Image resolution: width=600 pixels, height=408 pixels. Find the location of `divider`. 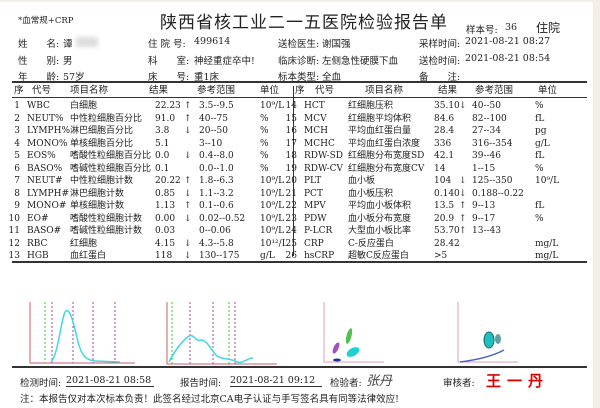

divider is located at coordinates (299, 82).